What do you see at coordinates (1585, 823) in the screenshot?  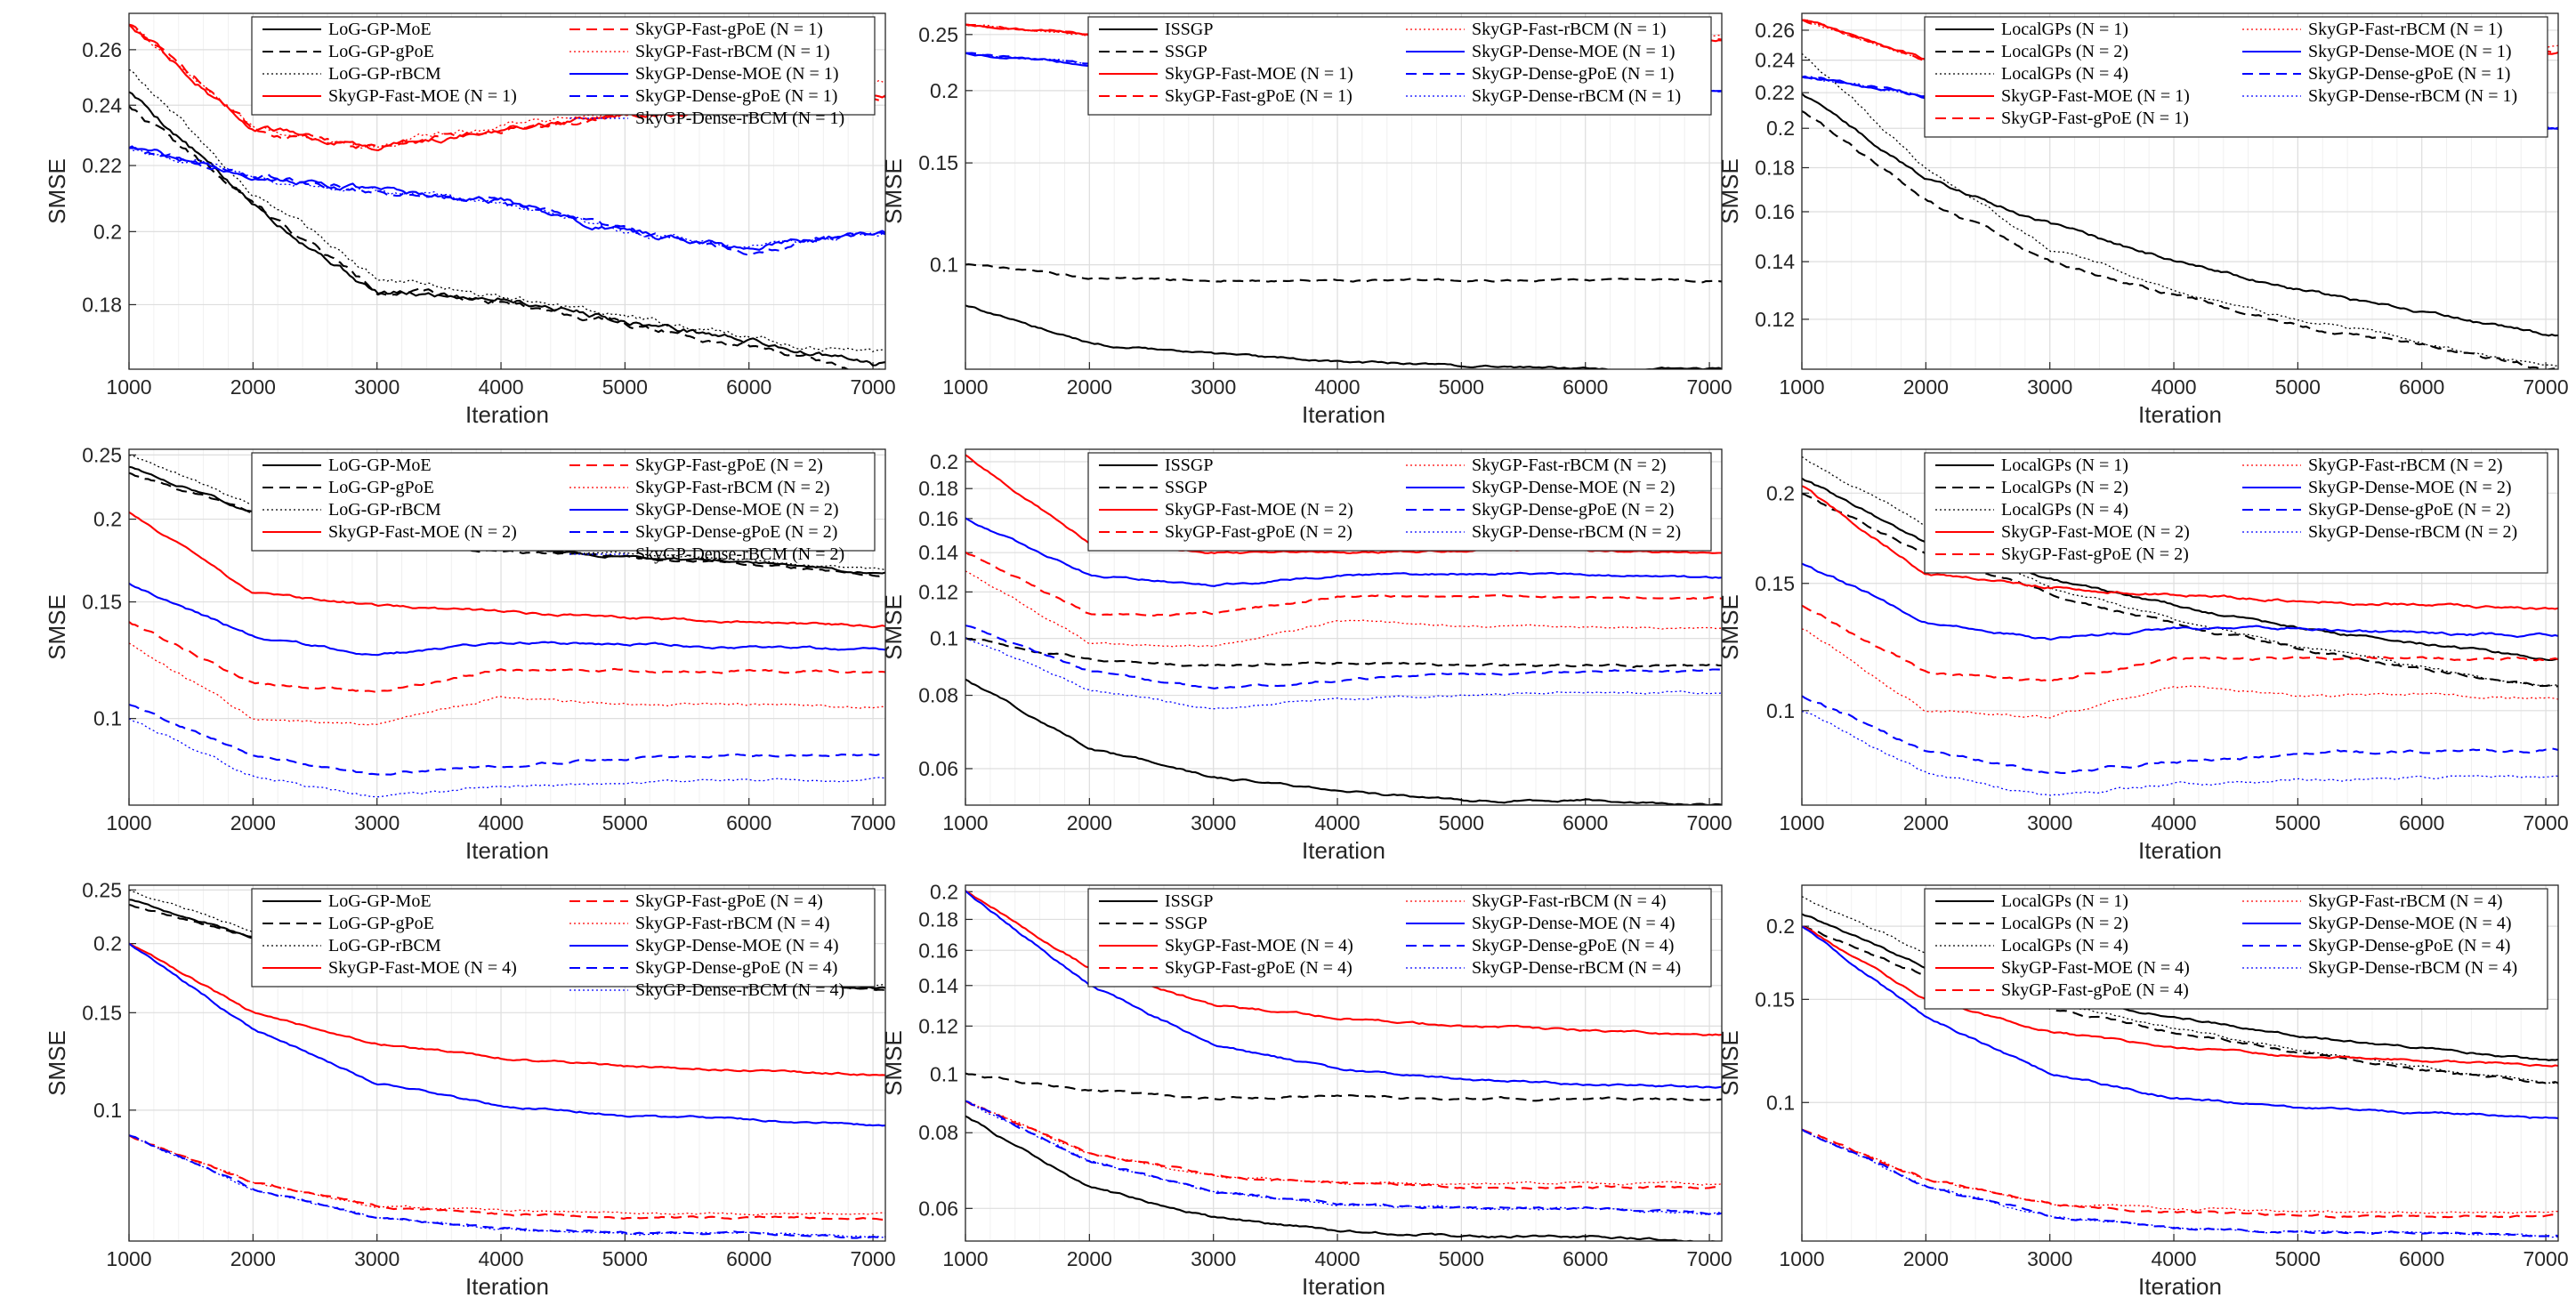 I see `x-tick-label: 6000` at bounding box center [1585, 823].